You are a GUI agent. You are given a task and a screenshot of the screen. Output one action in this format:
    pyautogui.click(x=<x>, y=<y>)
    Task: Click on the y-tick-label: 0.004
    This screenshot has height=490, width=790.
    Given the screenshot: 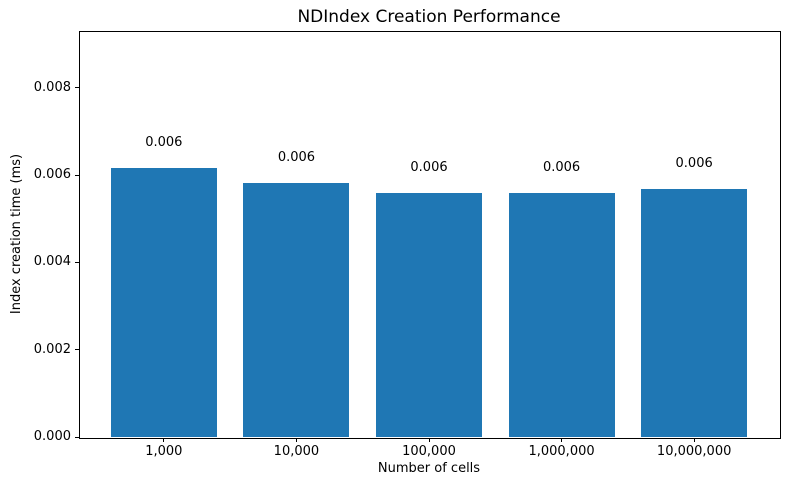 What is the action you would take?
    pyautogui.click(x=52, y=262)
    